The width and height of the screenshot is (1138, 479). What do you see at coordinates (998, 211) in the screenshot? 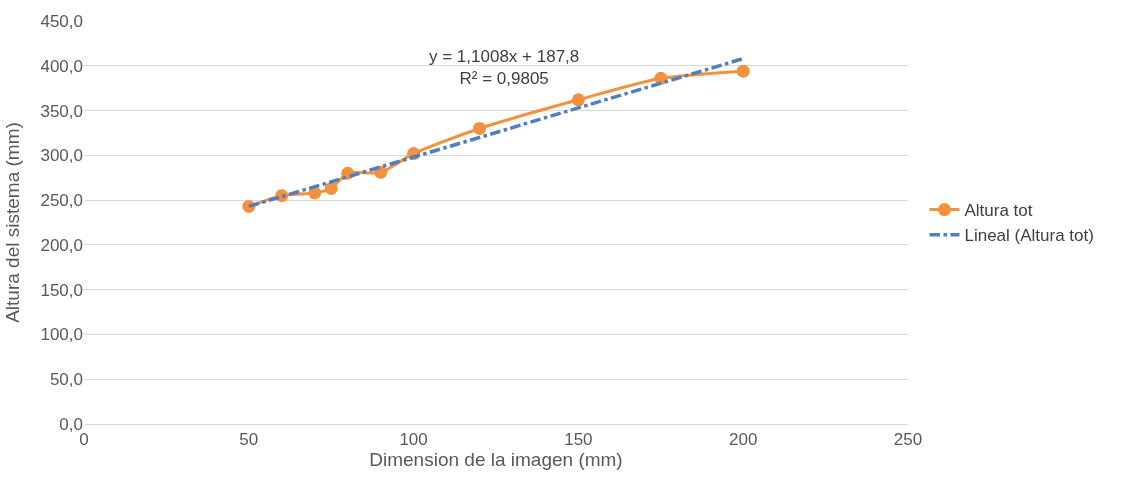
I see `legend-label: Altura tot` at bounding box center [998, 211].